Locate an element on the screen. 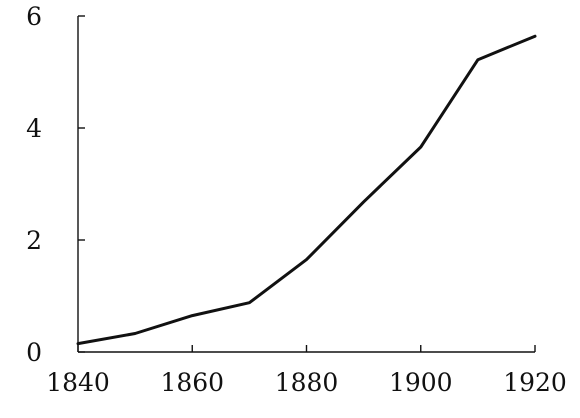 The width and height of the screenshot is (580, 418). x-tick-label: 1900 is located at coordinates (421, 382).